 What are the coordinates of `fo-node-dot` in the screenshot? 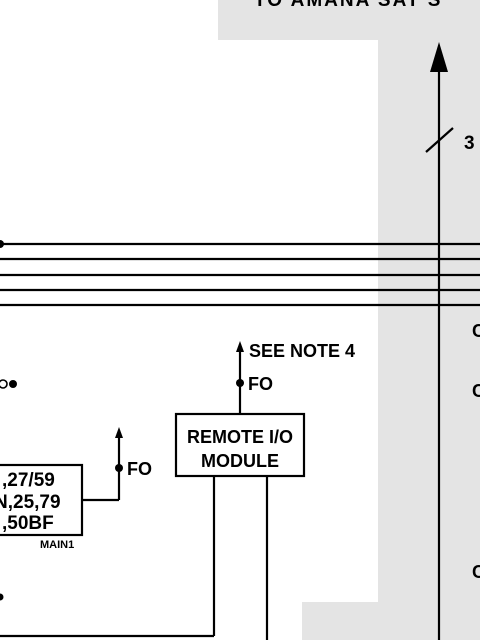 It's located at (240, 383).